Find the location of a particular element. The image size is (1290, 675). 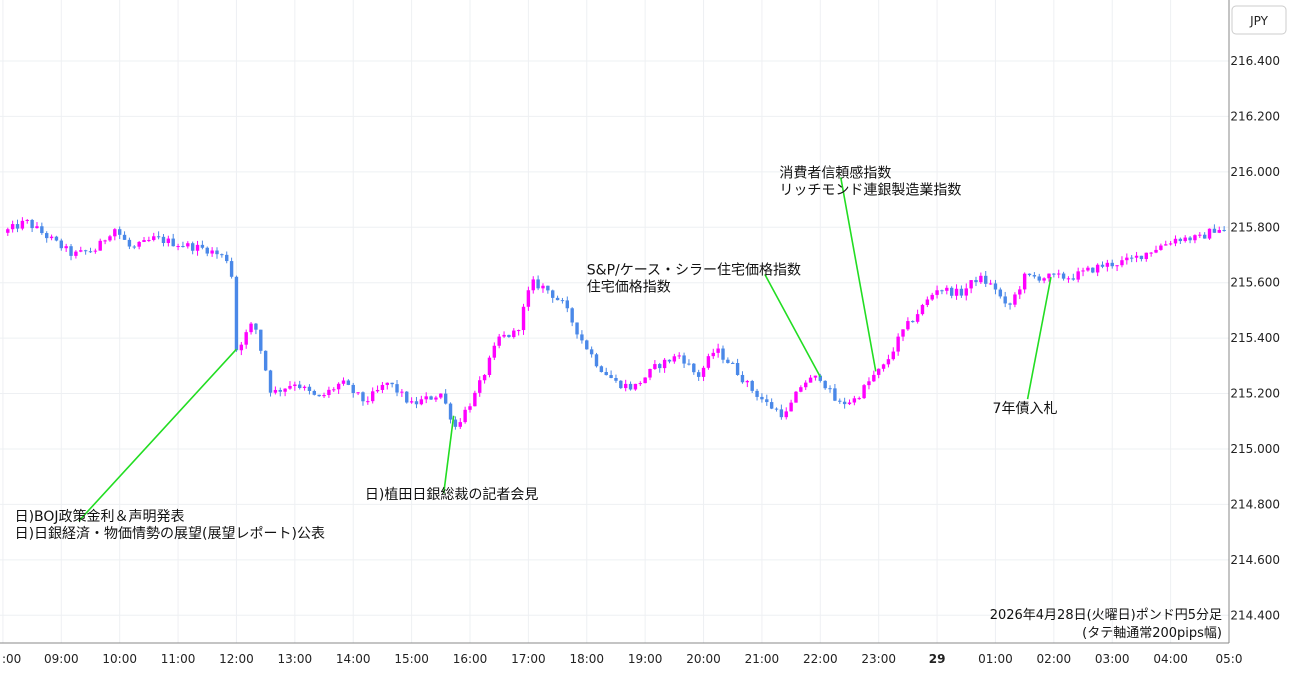

x-tick-label: :00 is located at coordinates (11, 659).